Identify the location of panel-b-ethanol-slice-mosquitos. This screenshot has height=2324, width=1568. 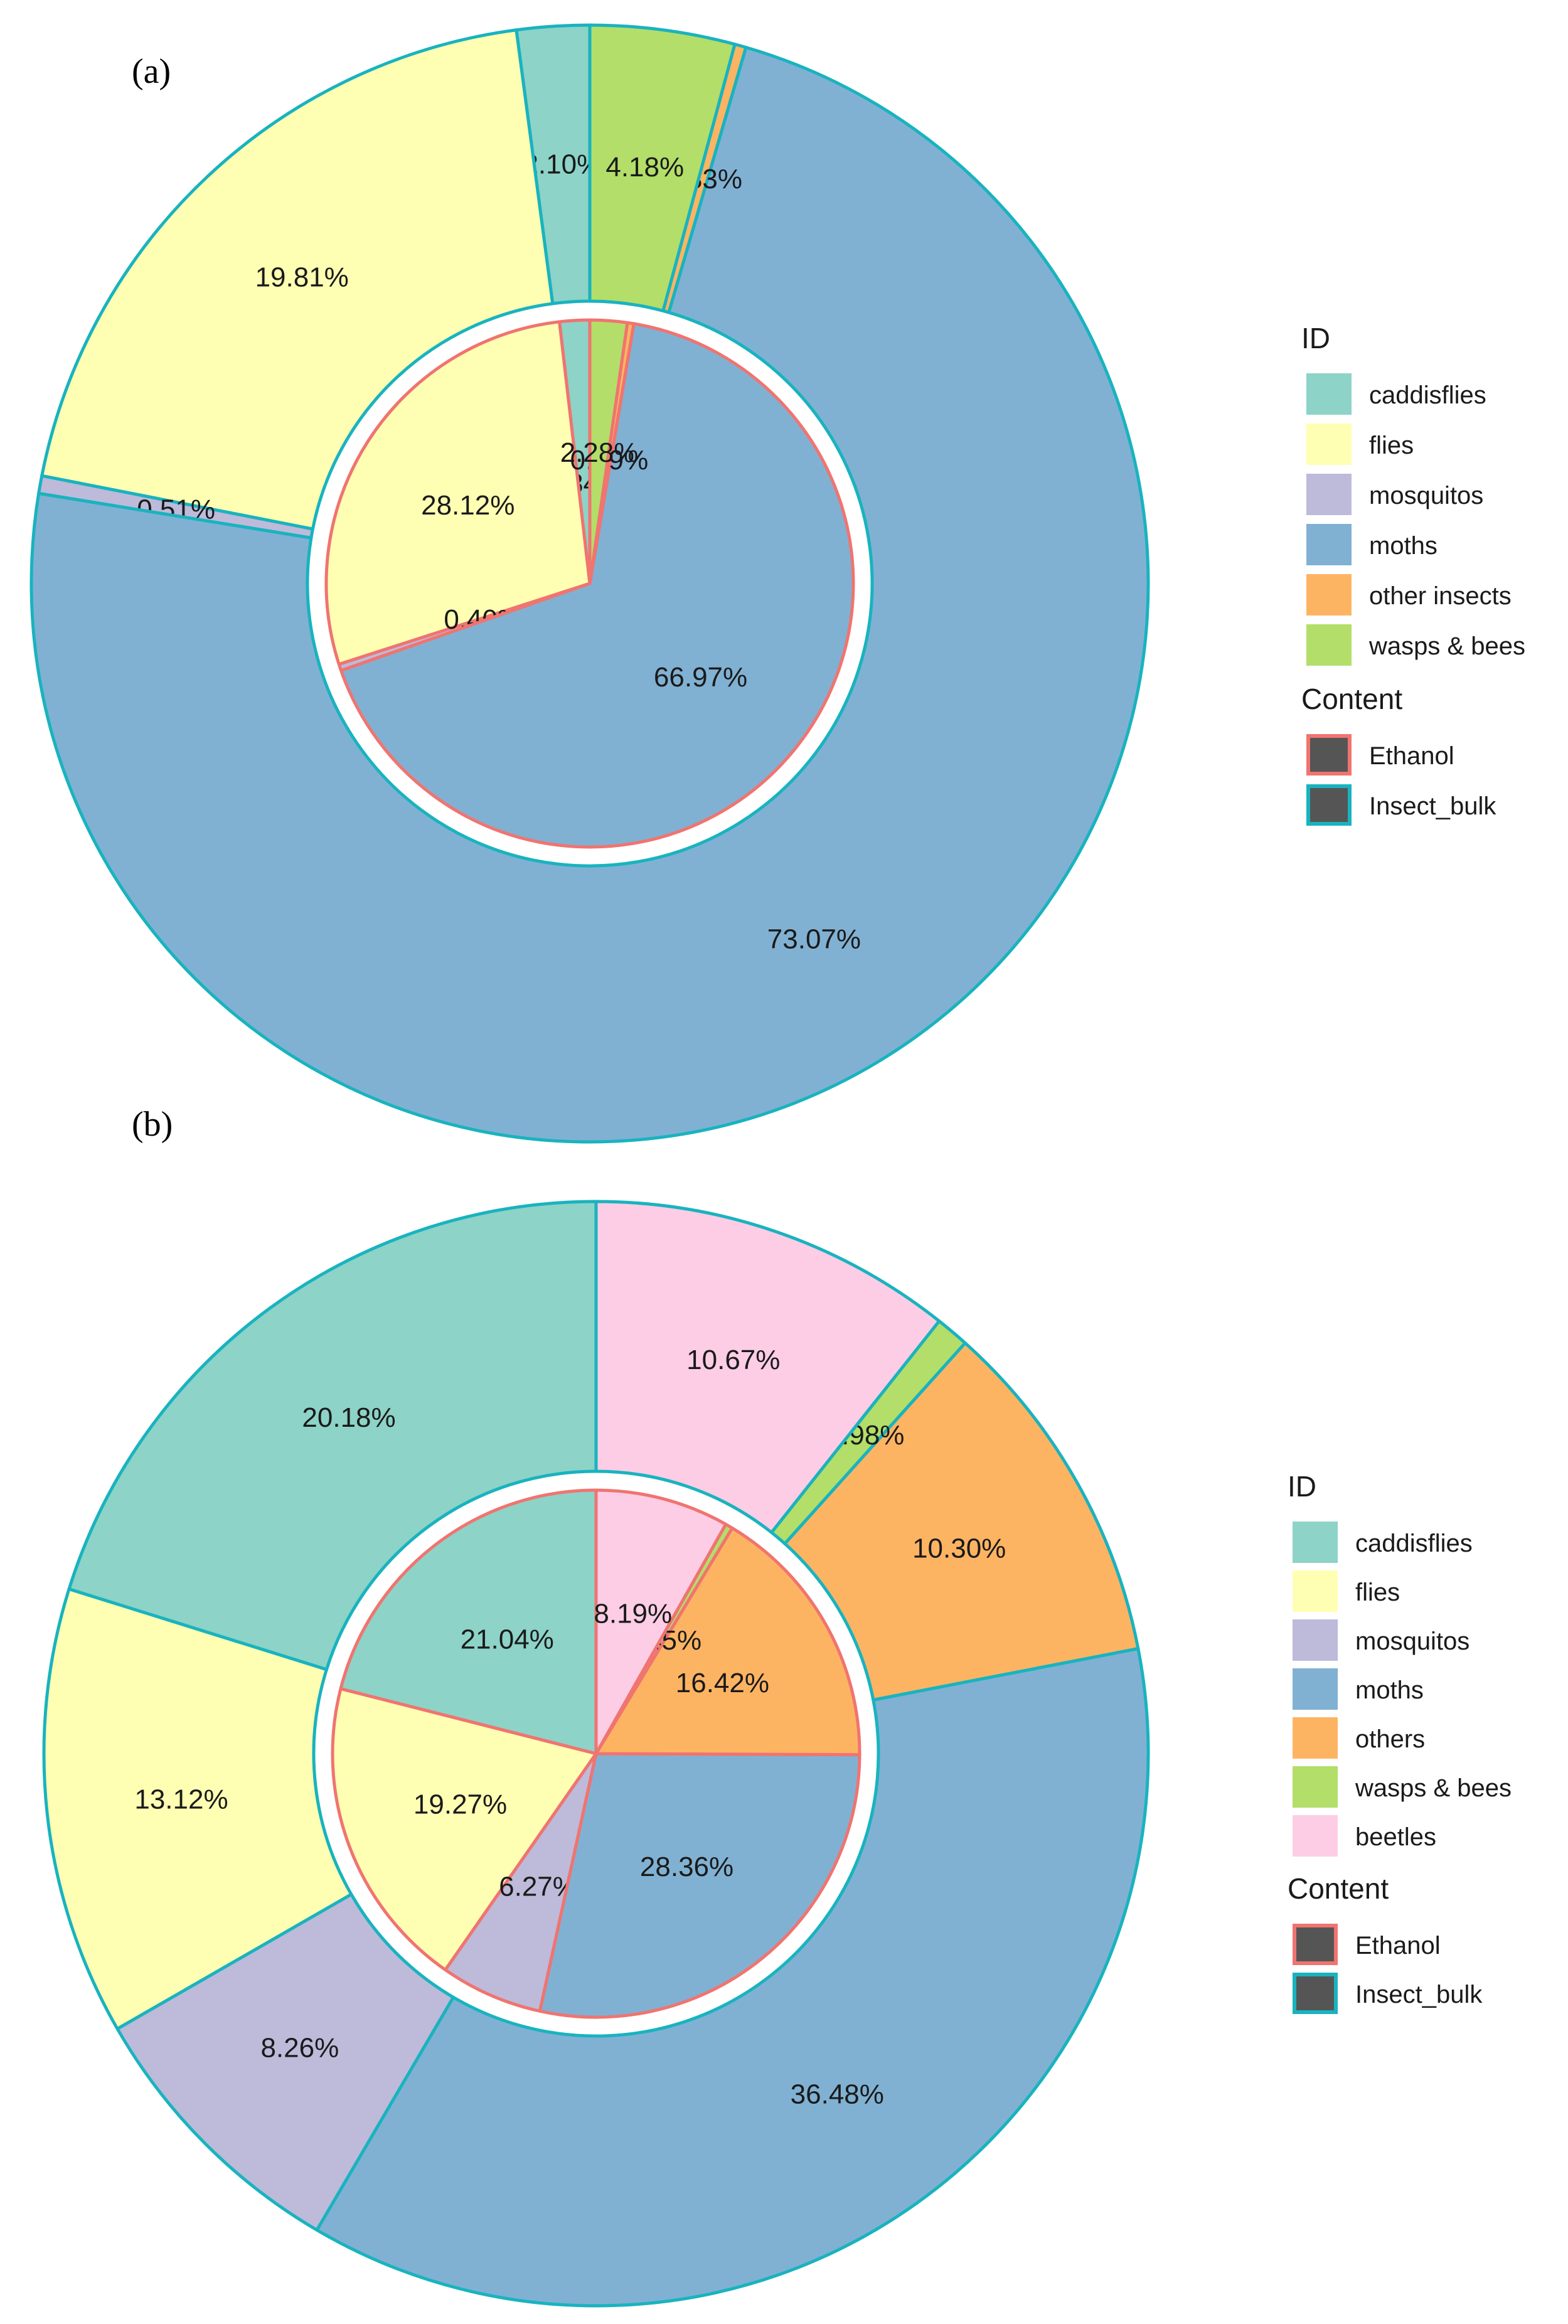
(521, 1882).